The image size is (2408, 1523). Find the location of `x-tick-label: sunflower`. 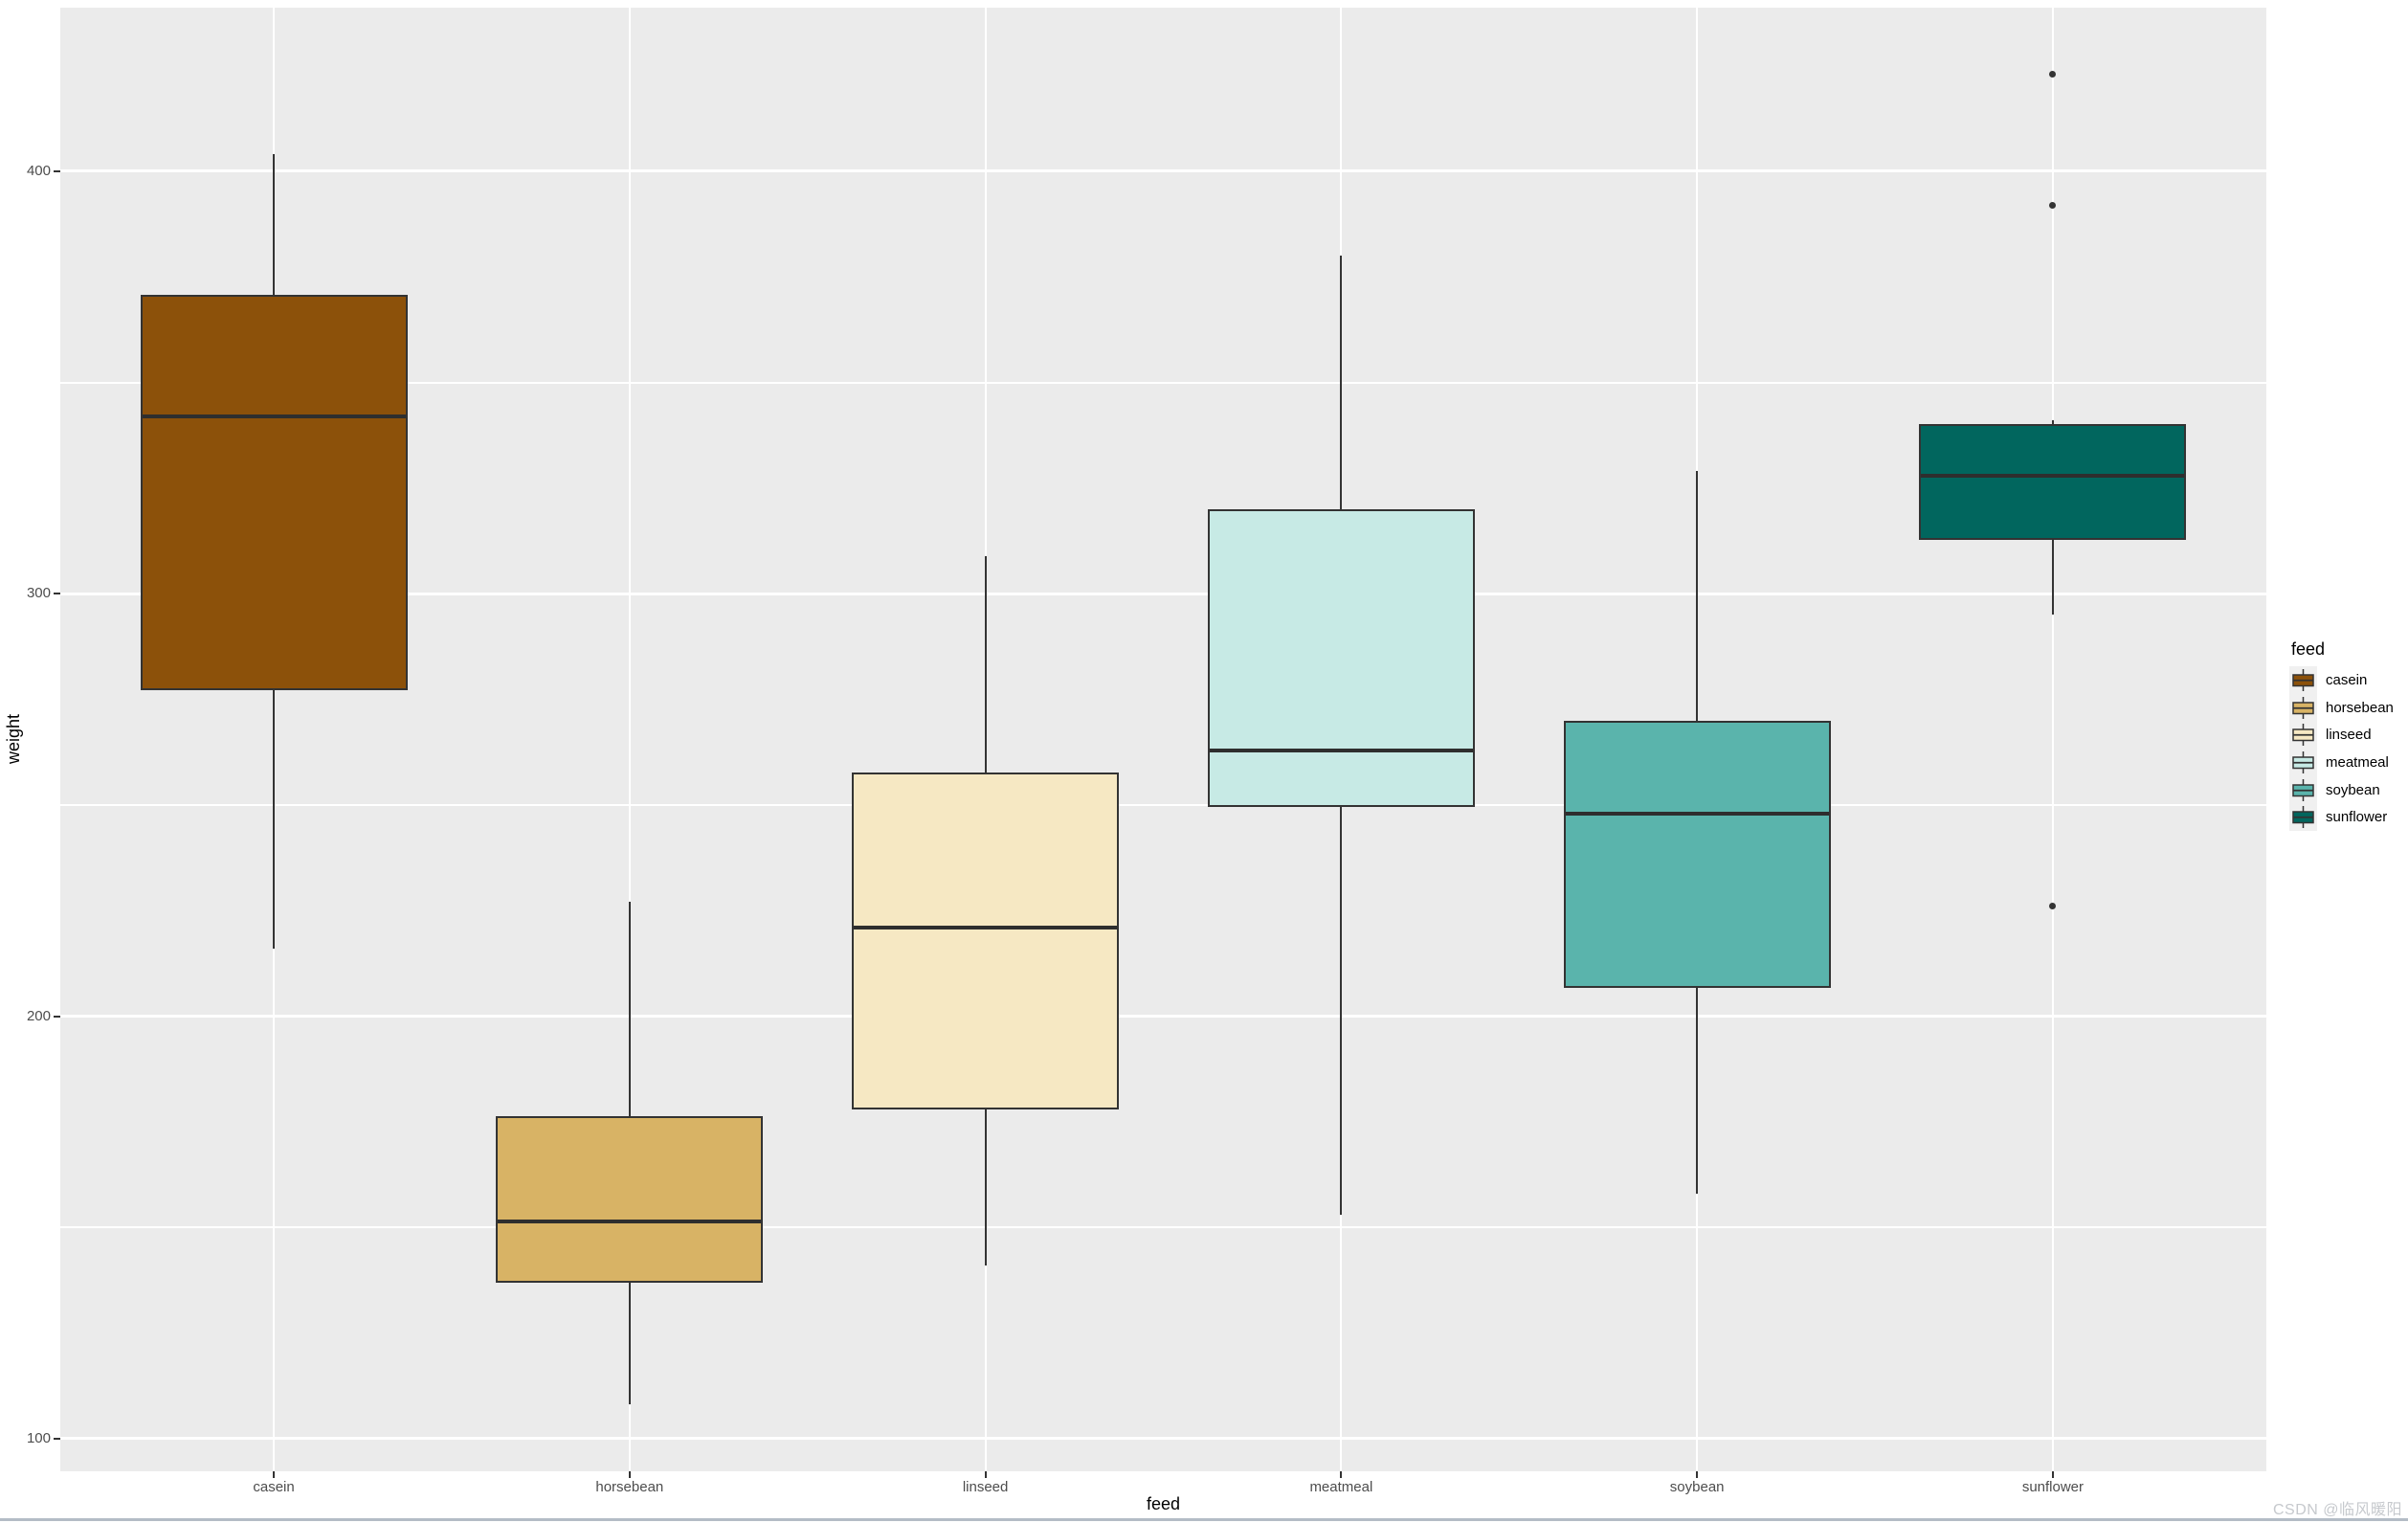

x-tick-label: sunflower is located at coordinates (2053, 1487).